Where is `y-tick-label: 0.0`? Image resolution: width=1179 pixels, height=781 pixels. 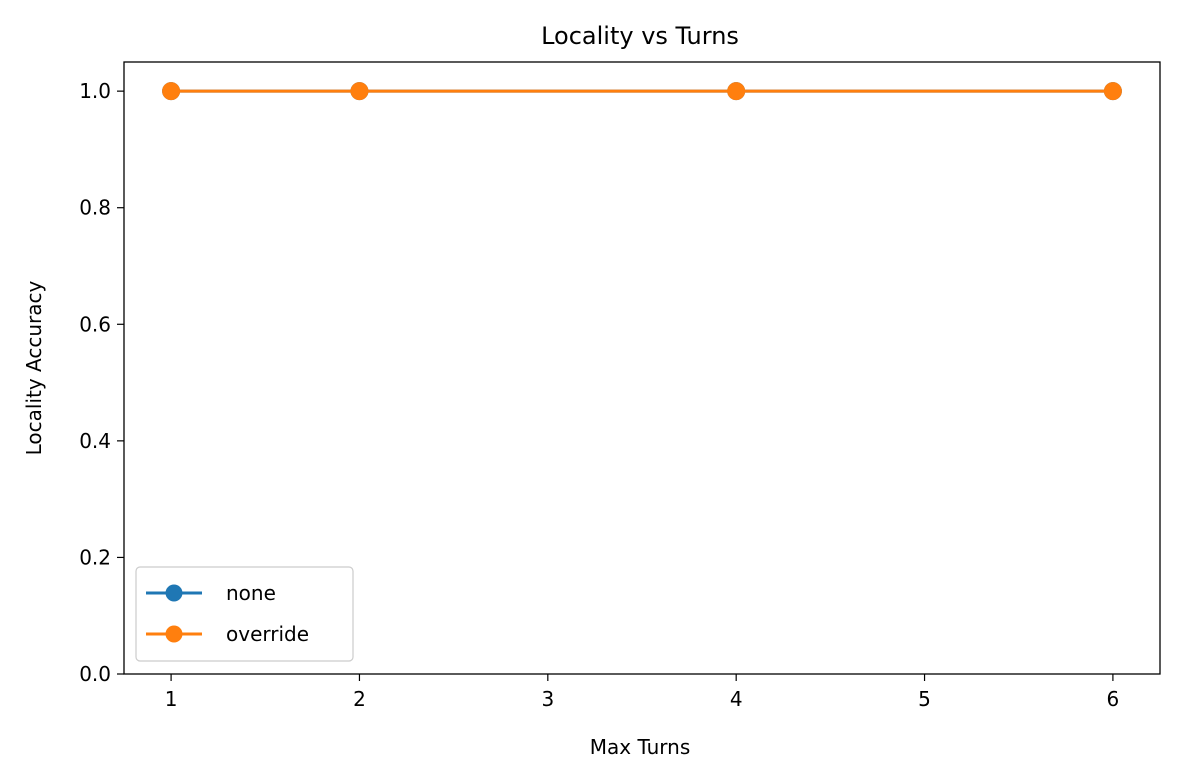 y-tick-label: 0.0 is located at coordinates (95, 674).